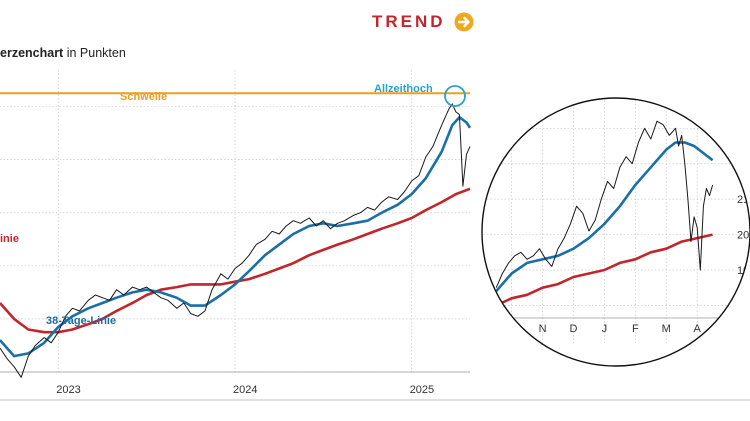 The image size is (750, 421). What do you see at coordinates (464, 22) in the screenshot?
I see `arrow-right-circle-icon` at bounding box center [464, 22].